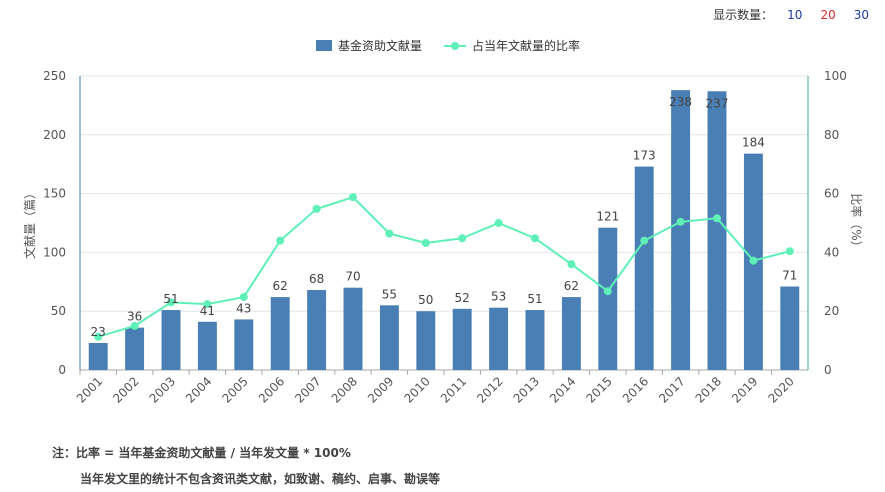 Image resolution: width=885 pixels, height=492 pixels. Describe the element at coordinates (54, 76) in the screenshot. I see `y-tick-label-left: 250` at that location.